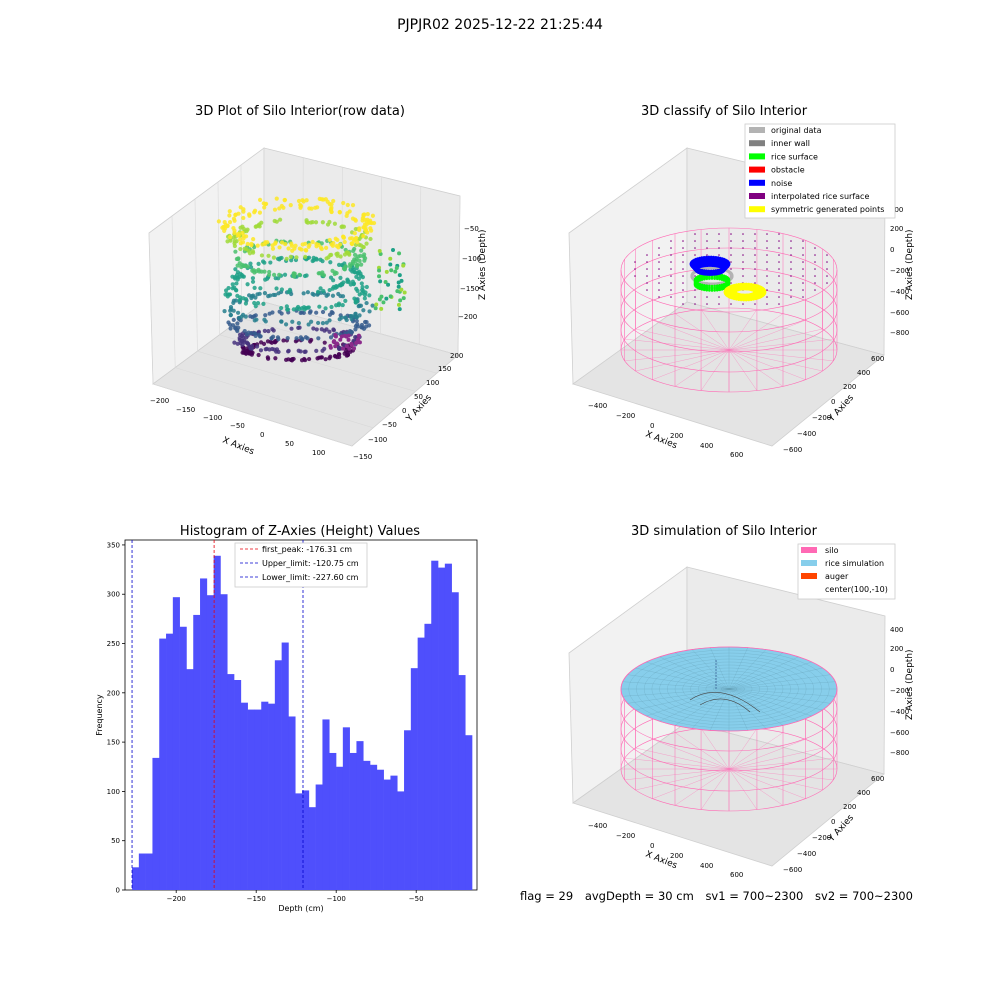  What do you see at coordinates (262, 435) in the screenshot?
I see `plot1-xtick: 0` at bounding box center [262, 435].